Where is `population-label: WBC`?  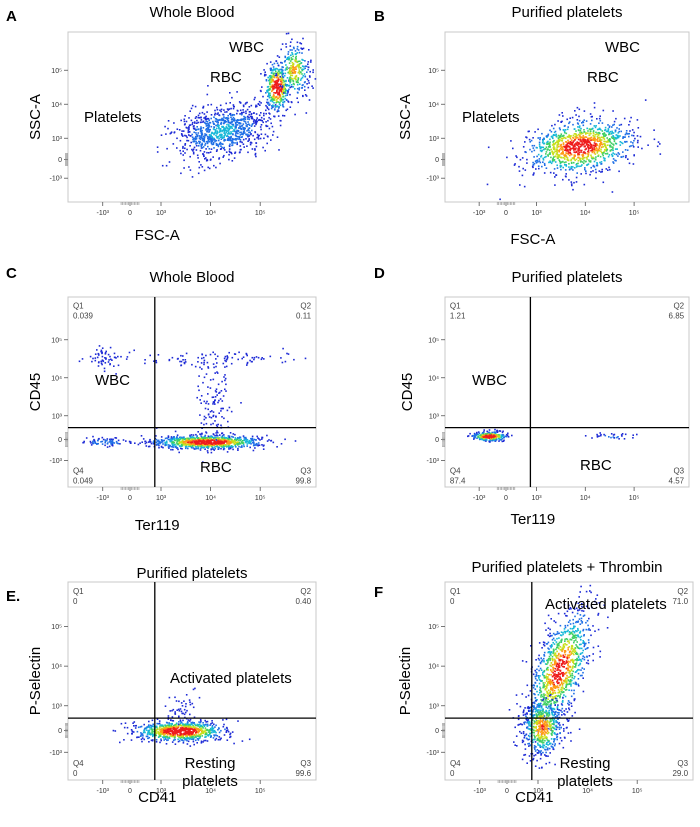
population-label: WBC is located at coordinates (246, 47).